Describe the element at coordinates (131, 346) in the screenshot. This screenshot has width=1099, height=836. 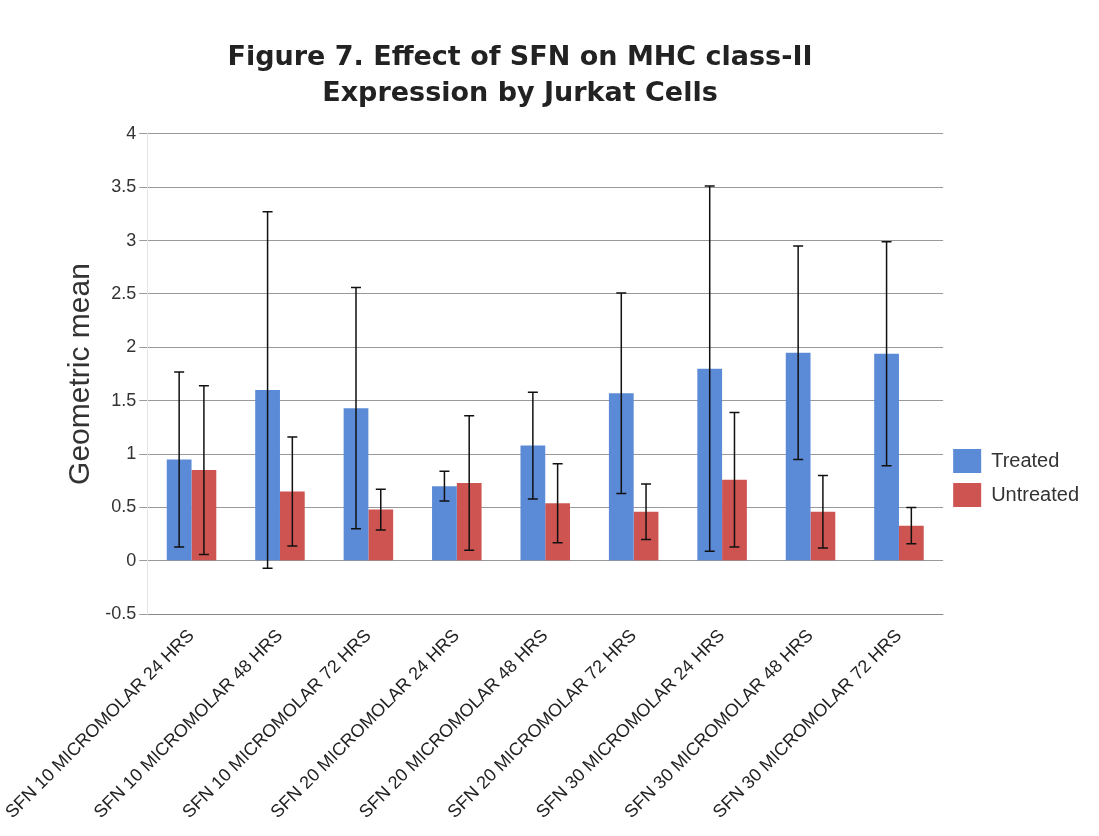
I see `y-tick-label: 2` at that location.